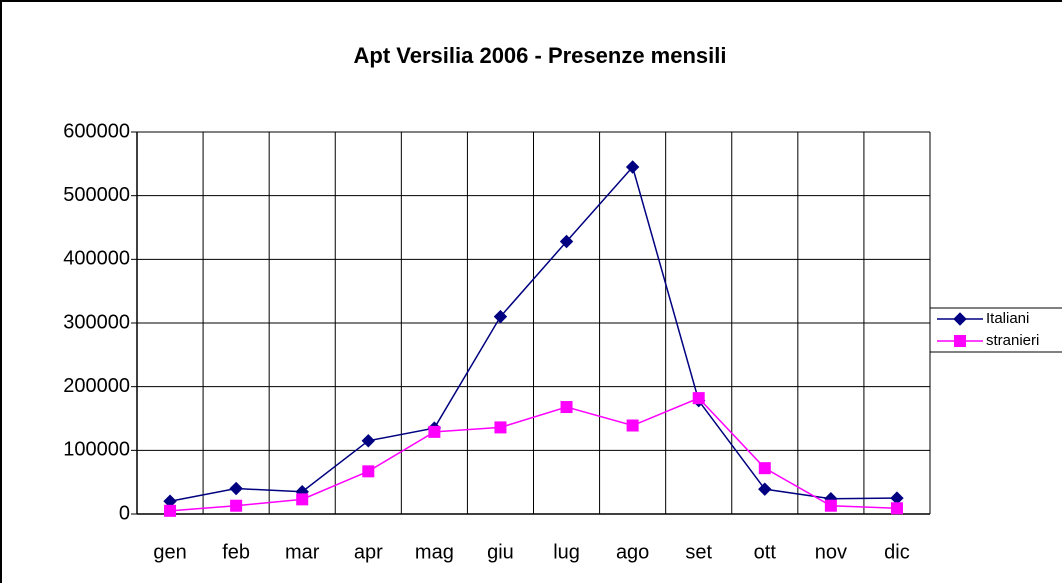 The height and width of the screenshot is (583, 1062). I want to click on y-tick-label: 0, so click(124, 513).